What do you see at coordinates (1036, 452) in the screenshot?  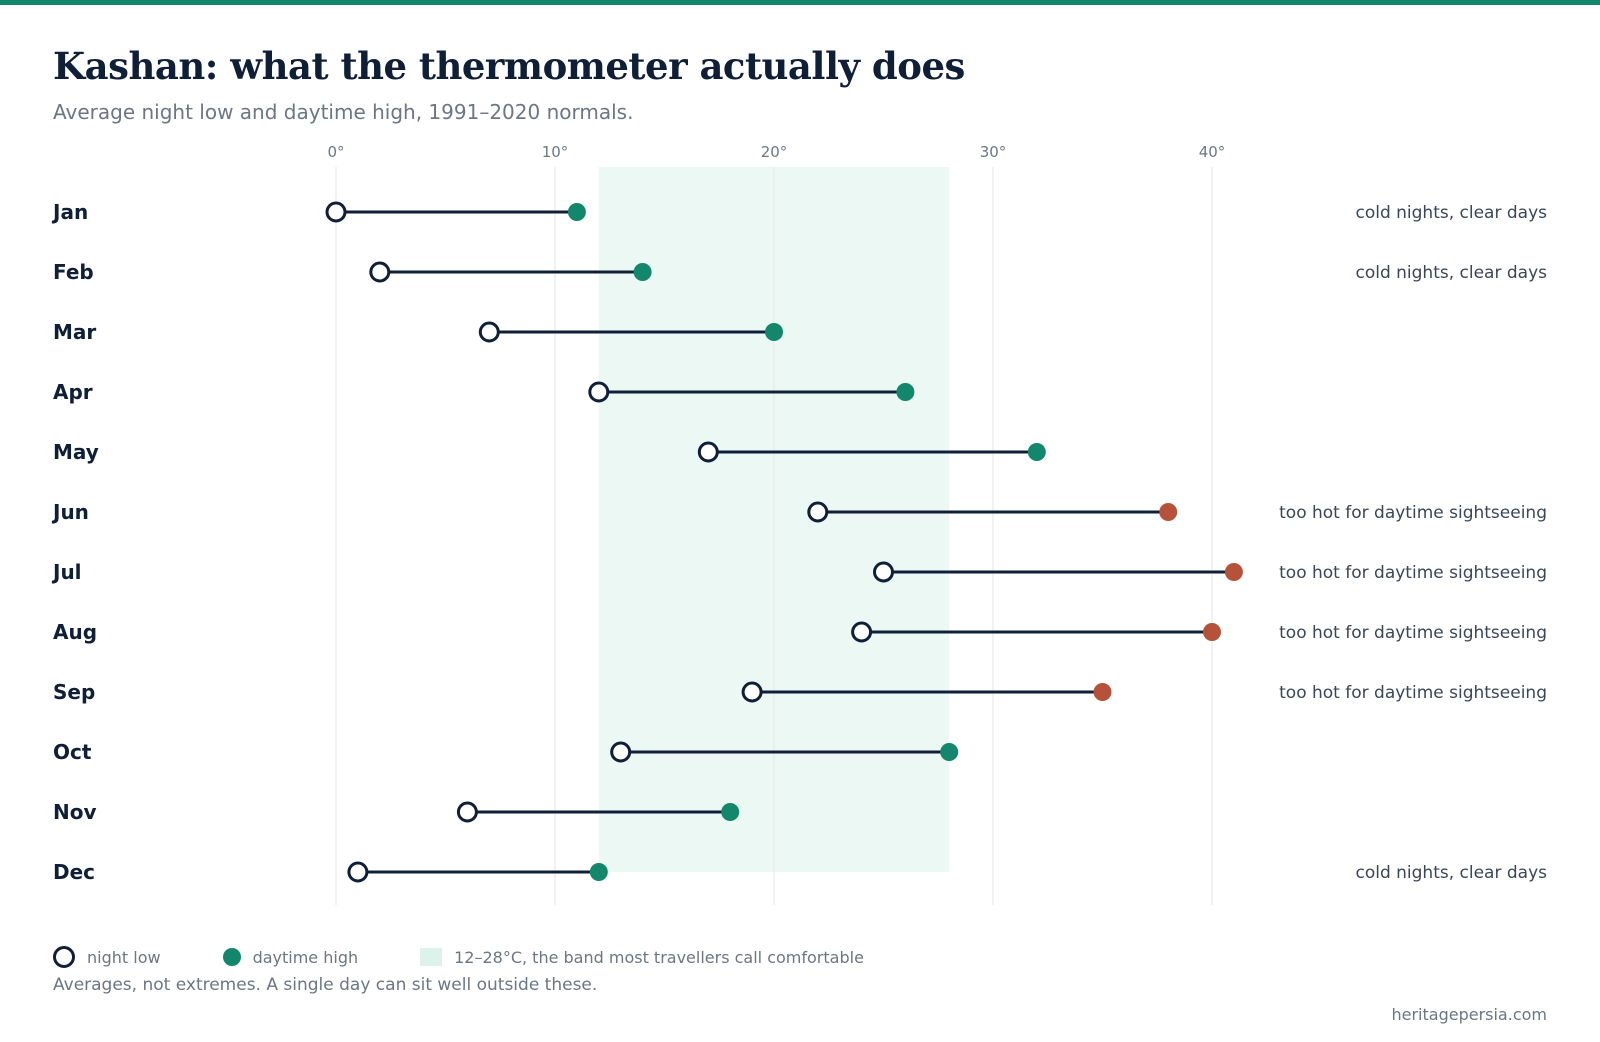 I see `high-point-may` at bounding box center [1036, 452].